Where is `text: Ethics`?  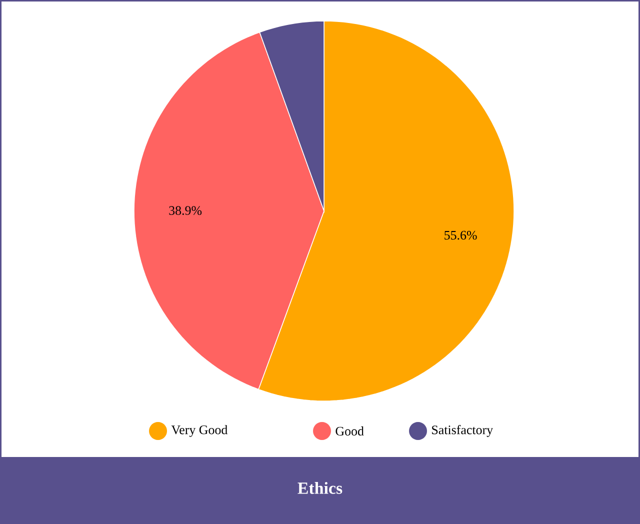
text: Ethics is located at coordinates (320, 488).